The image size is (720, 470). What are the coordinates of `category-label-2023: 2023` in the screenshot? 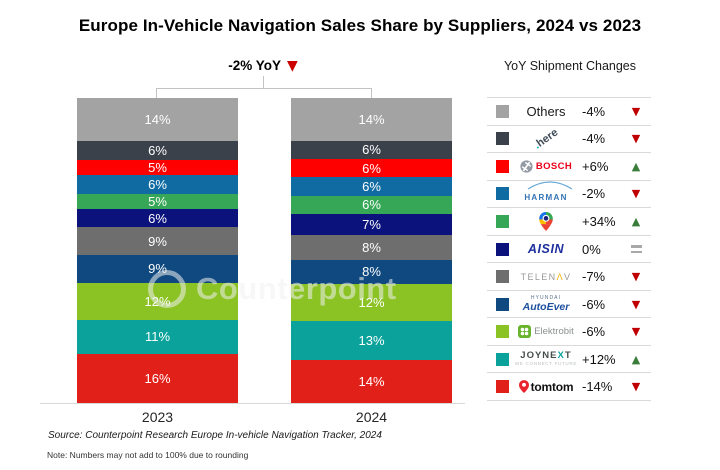 It's located at (157, 417).